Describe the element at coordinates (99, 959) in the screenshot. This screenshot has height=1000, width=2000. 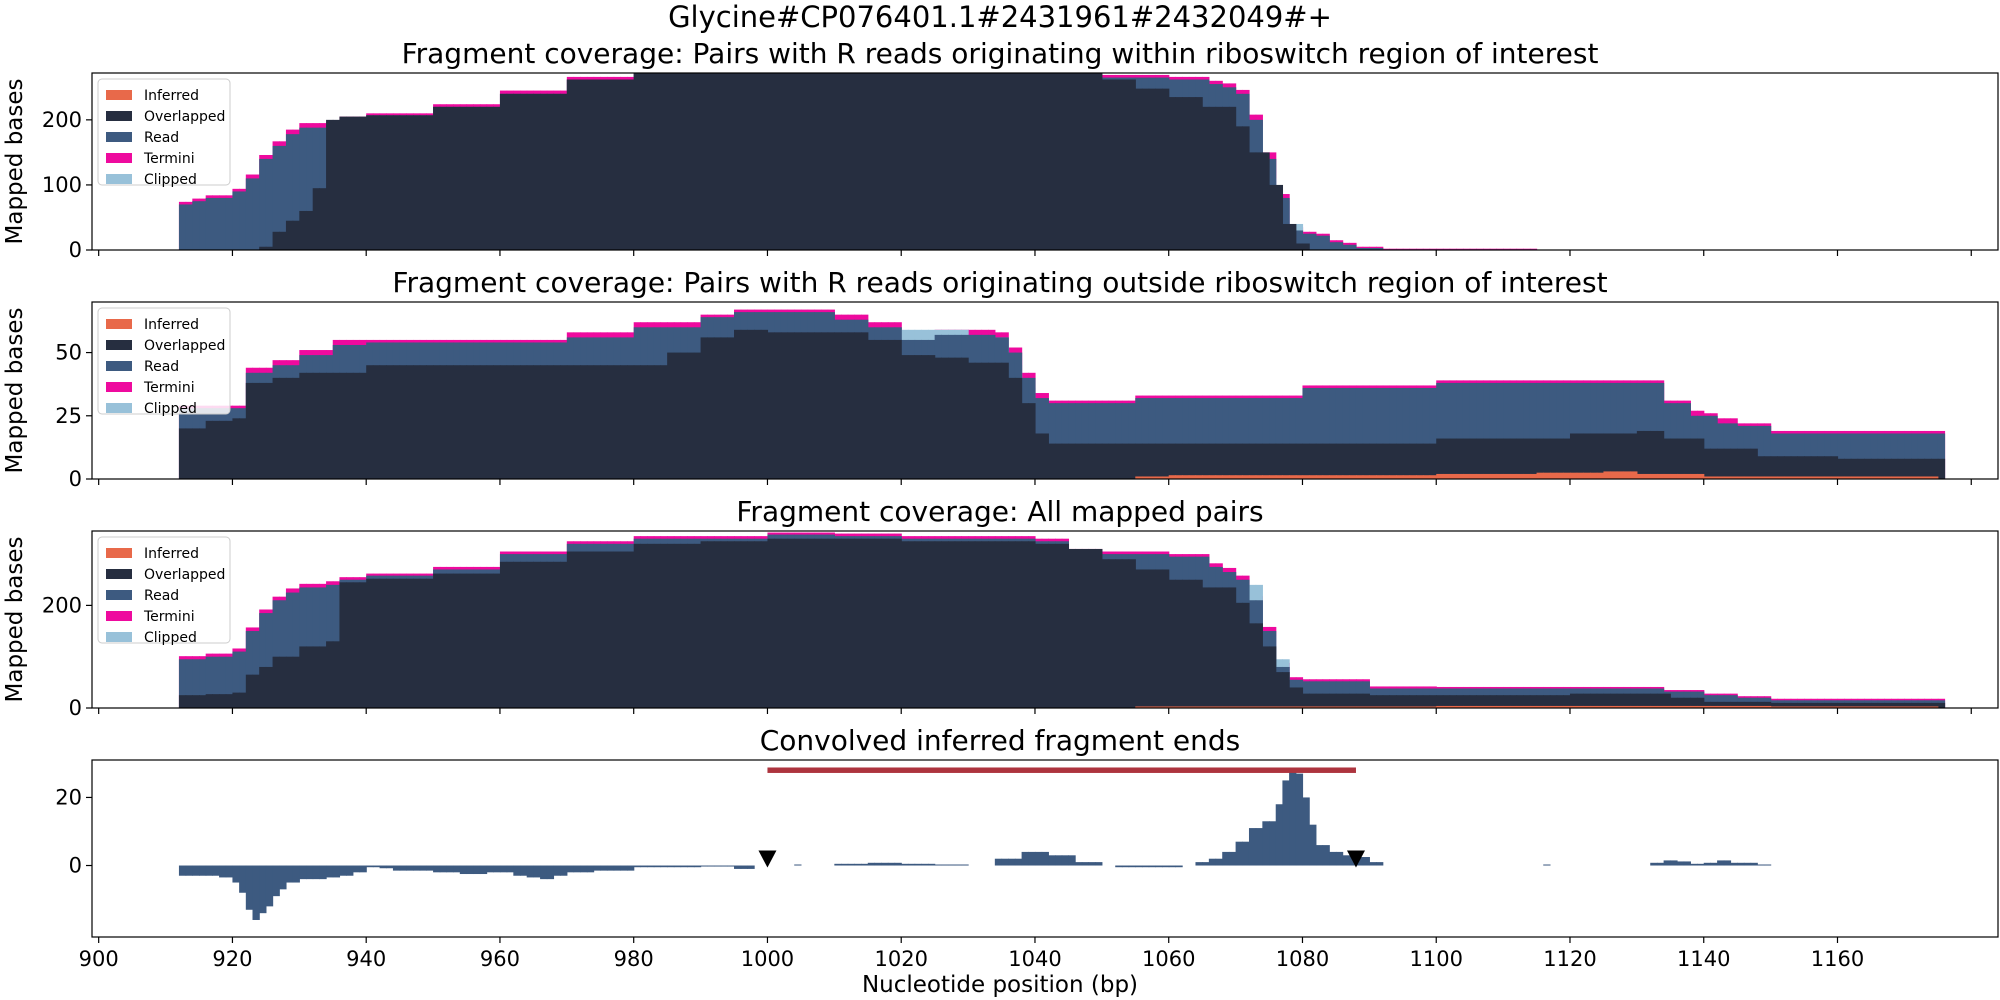
I see `x-tick-label: 900` at that location.